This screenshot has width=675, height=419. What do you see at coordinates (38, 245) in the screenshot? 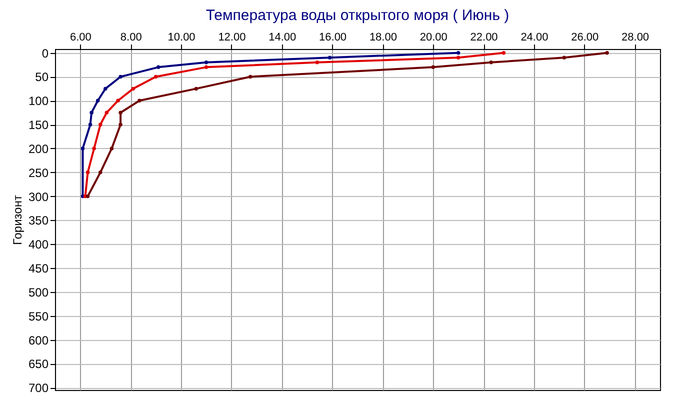
I see `y-tick-label: 400` at bounding box center [38, 245].